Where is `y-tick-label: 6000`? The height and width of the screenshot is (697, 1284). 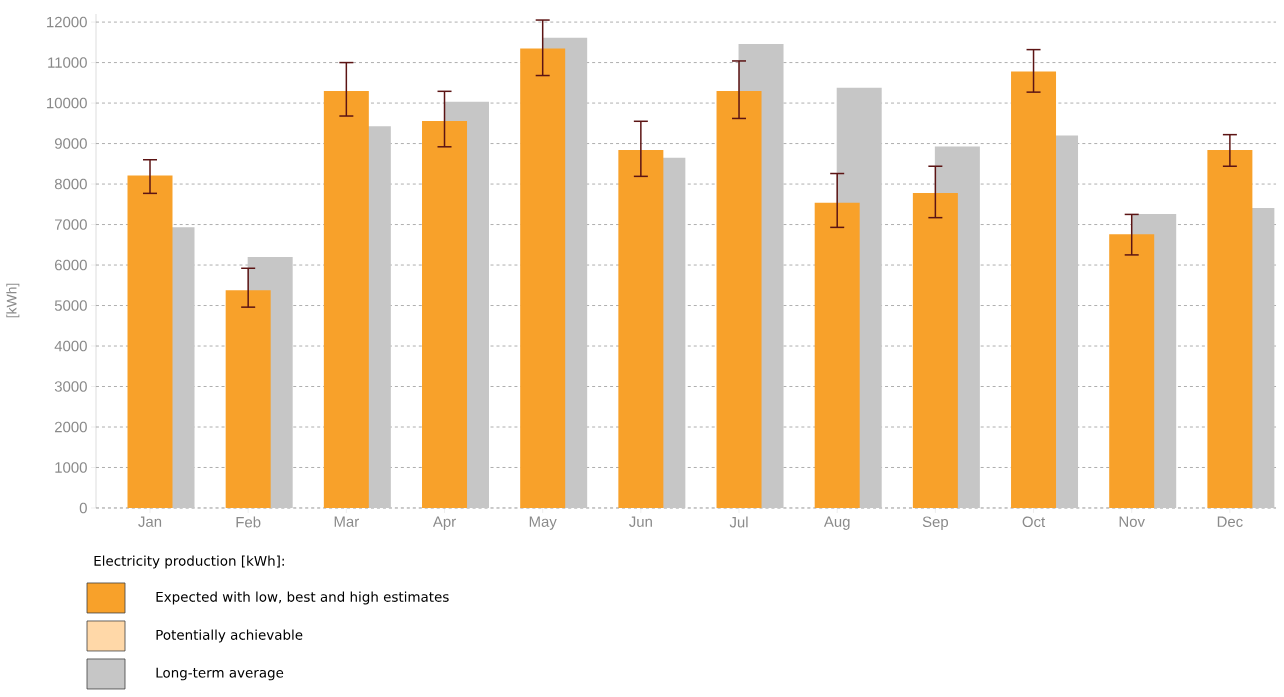
y-tick-label: 6000 is located at coordinates (71, 265).